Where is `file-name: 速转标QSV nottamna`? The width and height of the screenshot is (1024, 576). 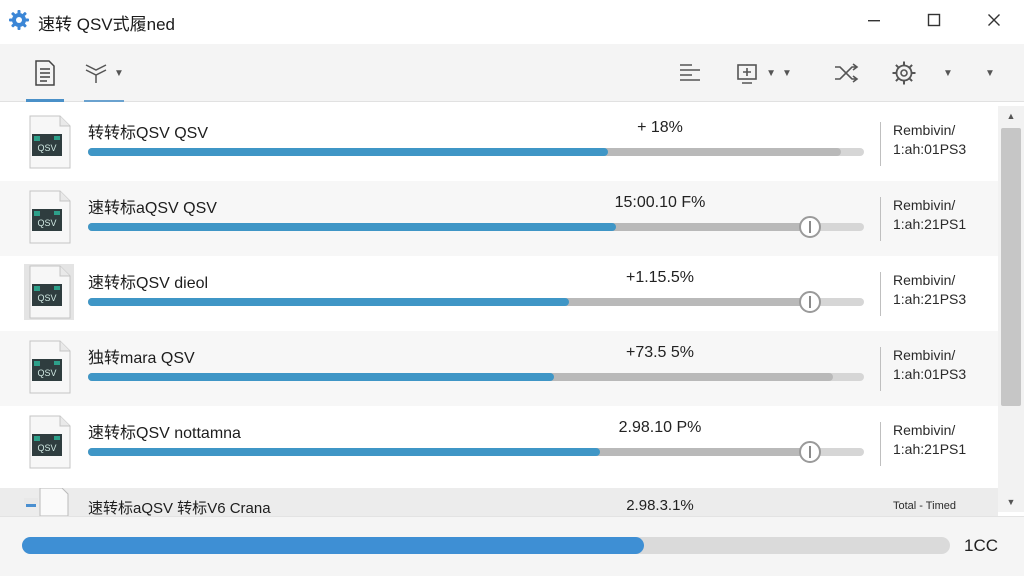 file-name: 速转标QSV nottamna is located at coordinates (164, 433).